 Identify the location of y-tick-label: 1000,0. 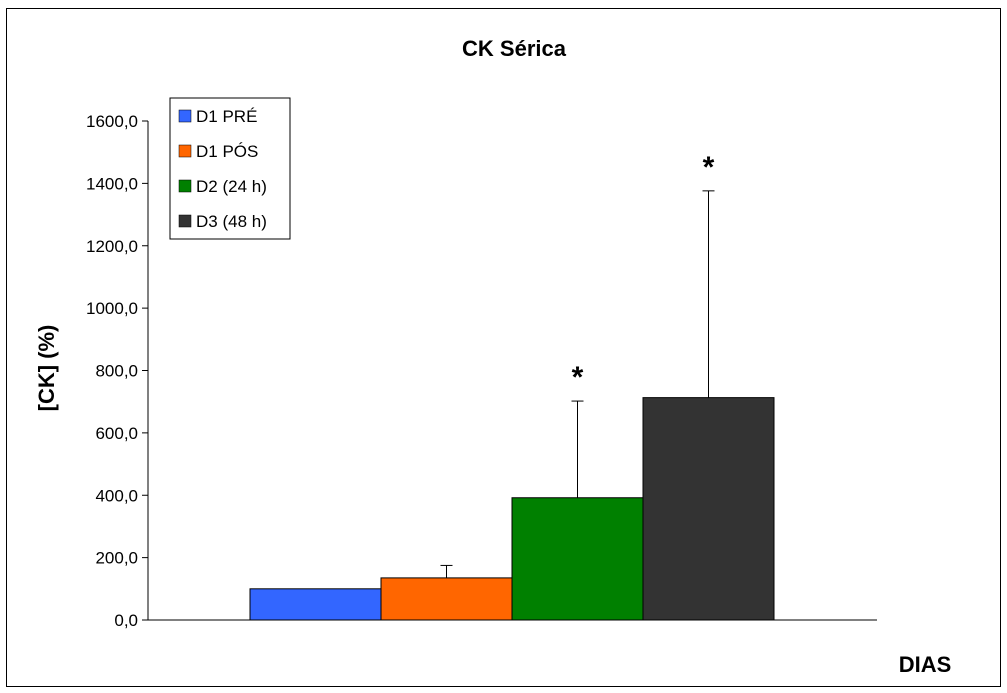
(112, 308).